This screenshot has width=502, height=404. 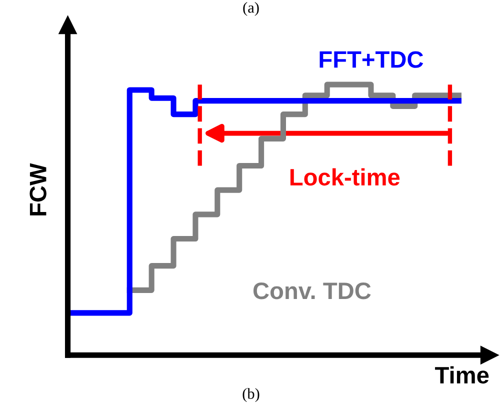 I want to click on text: (a), so click(x=251, y=9).